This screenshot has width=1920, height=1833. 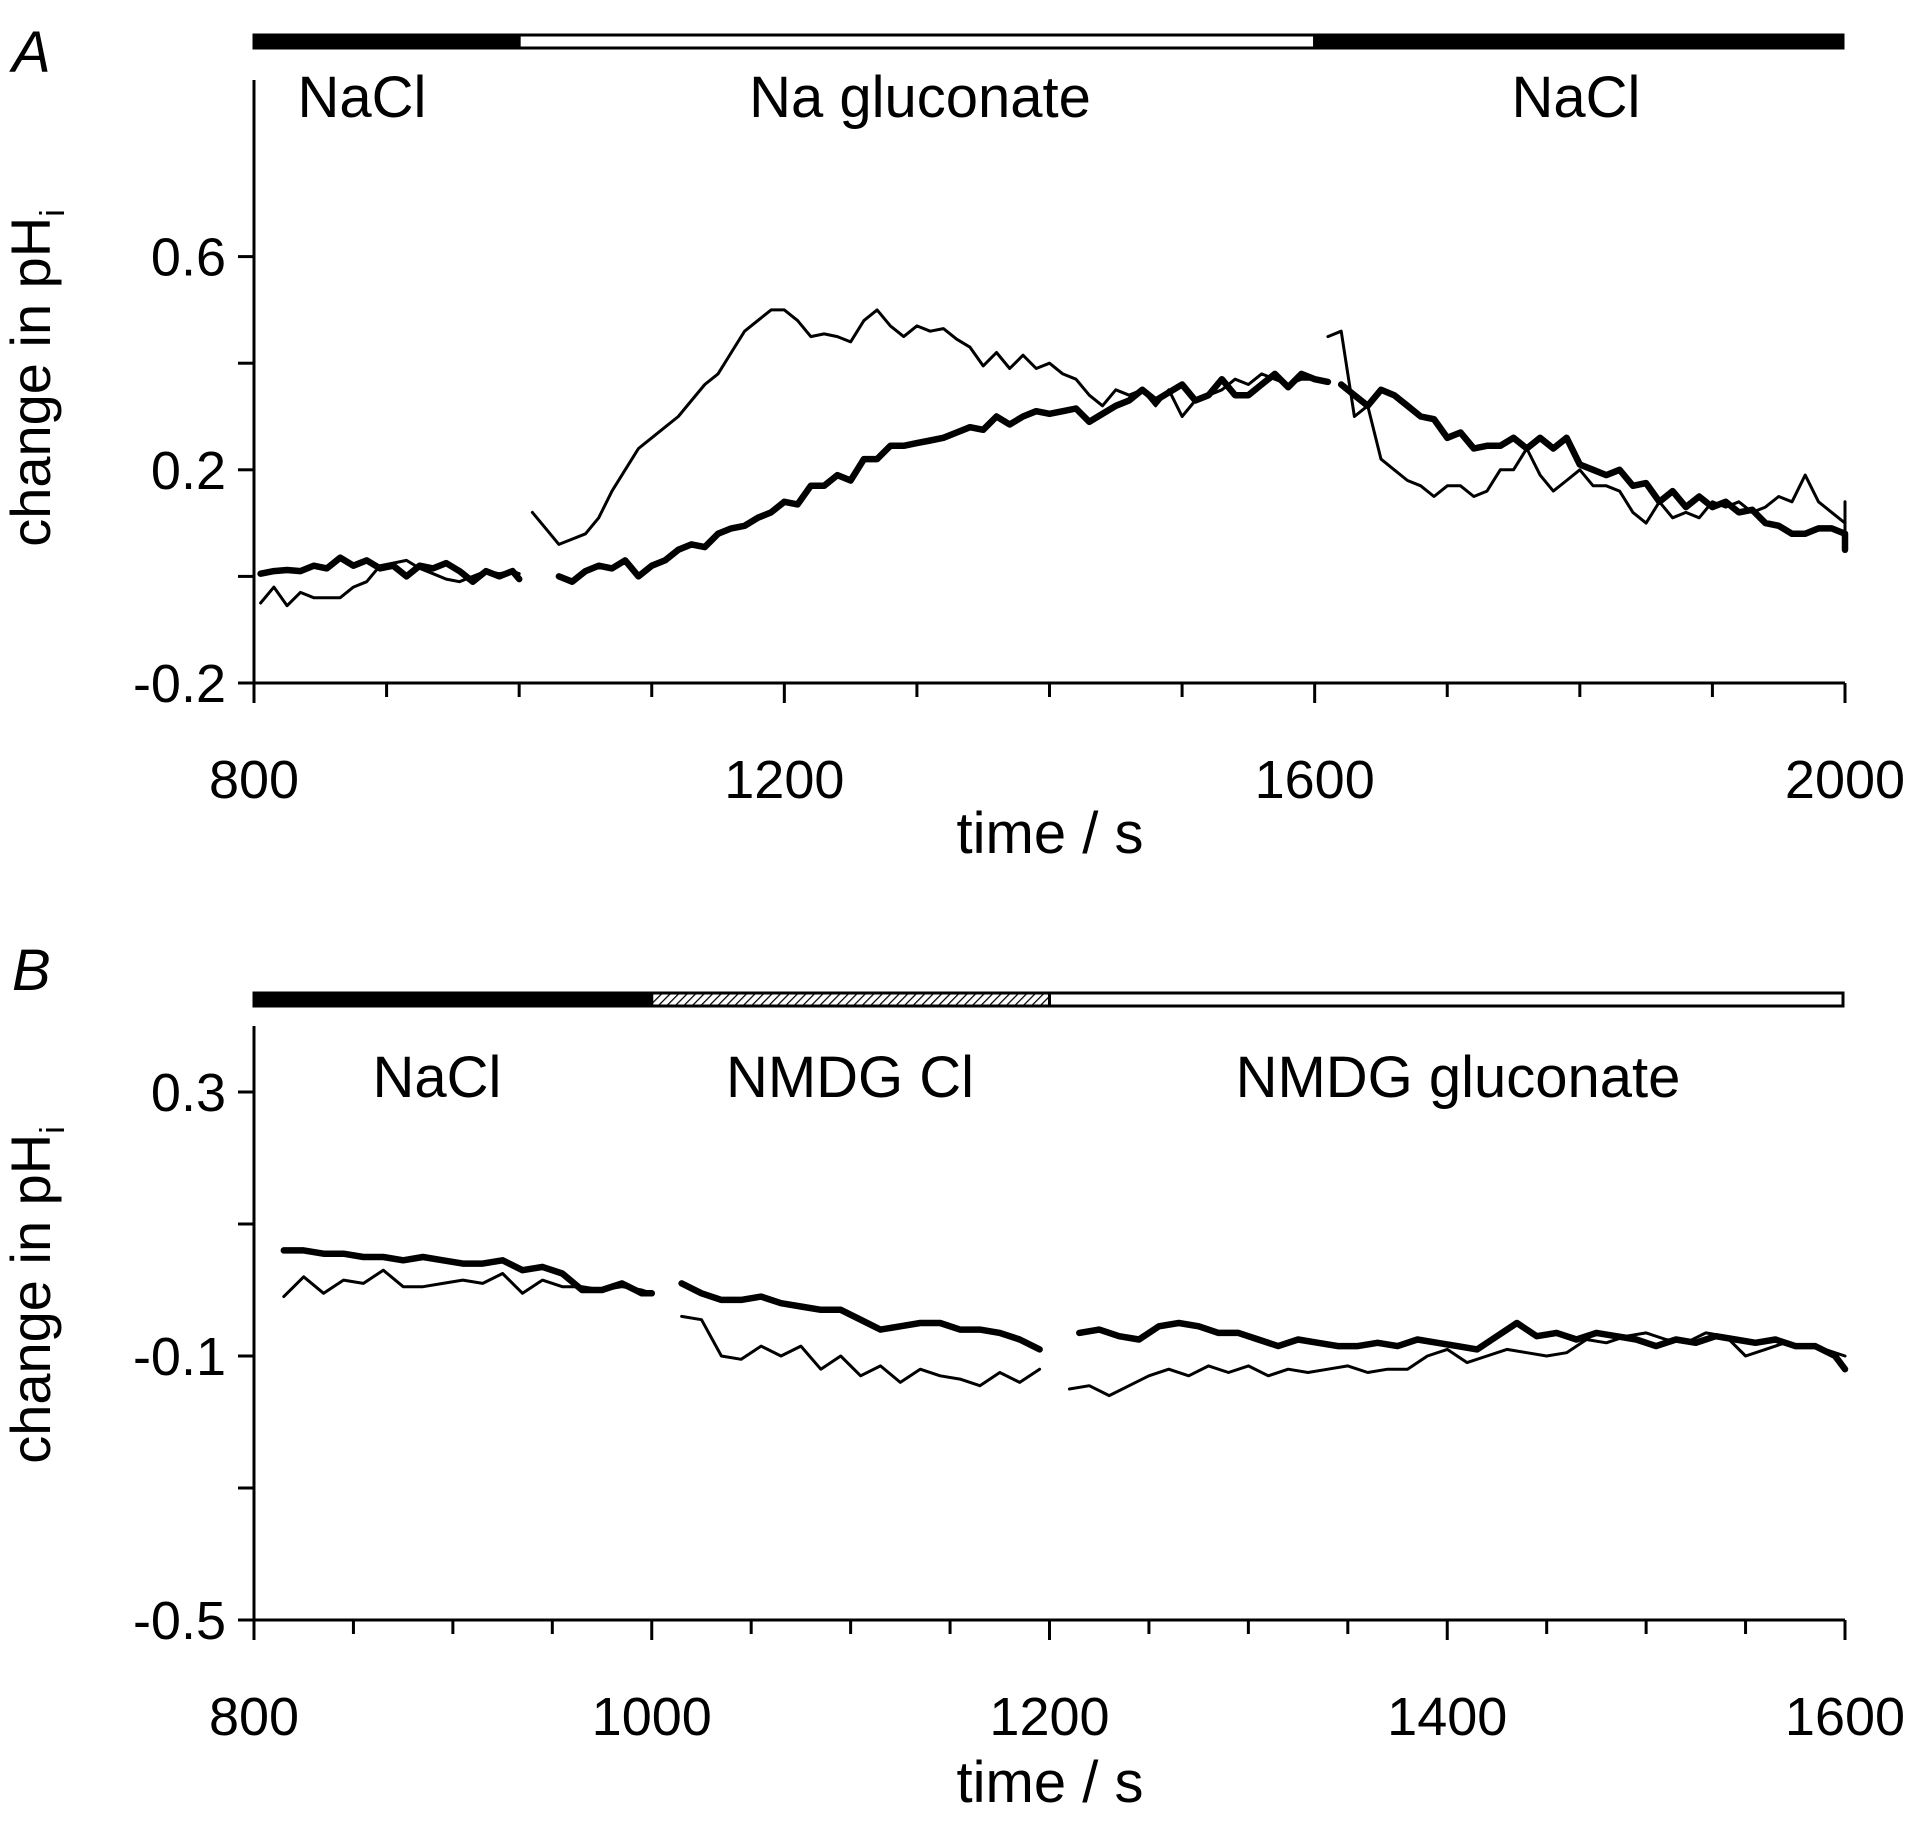 I want to click on panel-b-x-tick-label-1: 1000, so click(x=652, y=1717).